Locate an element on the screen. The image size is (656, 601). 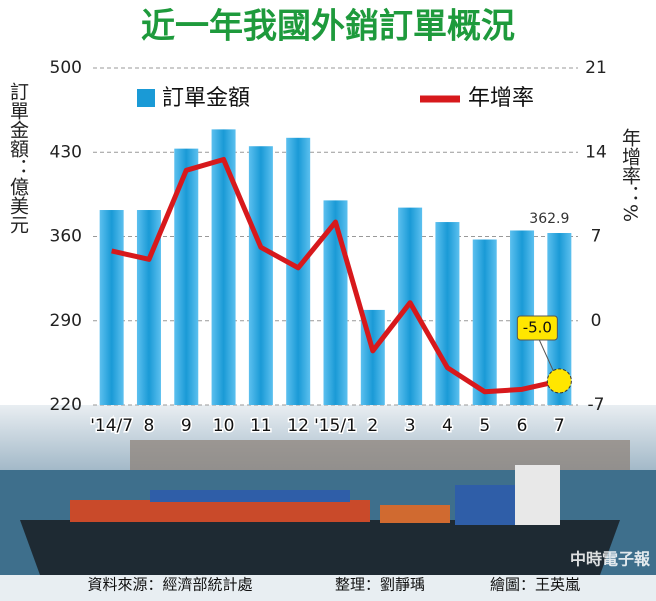
y2-tick-label: 7 is located at coordinates (596, 237).